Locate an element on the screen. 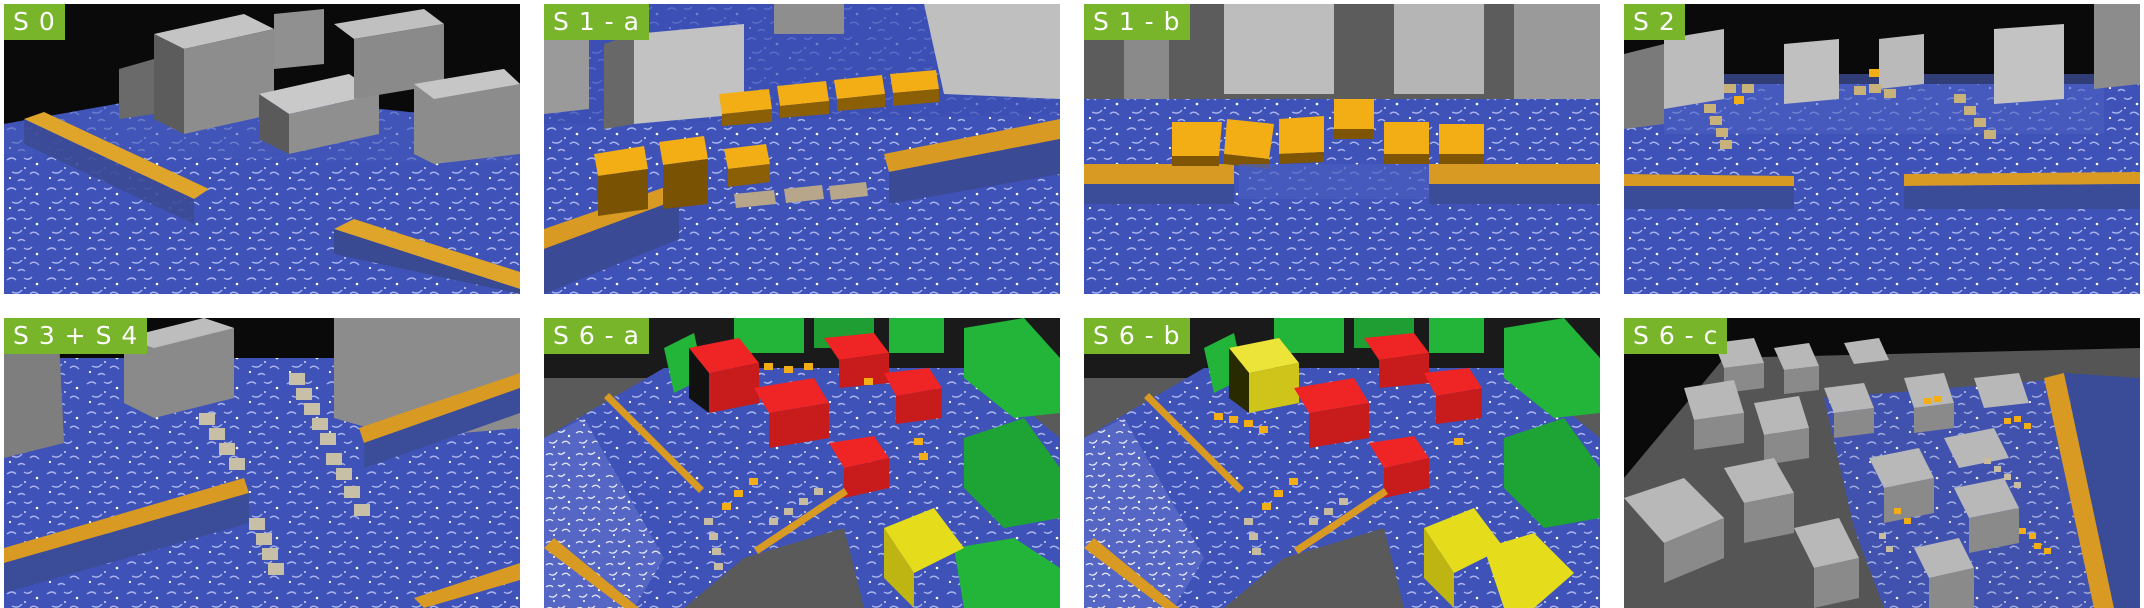  wall-bottom is located at coordinates (467, 585).